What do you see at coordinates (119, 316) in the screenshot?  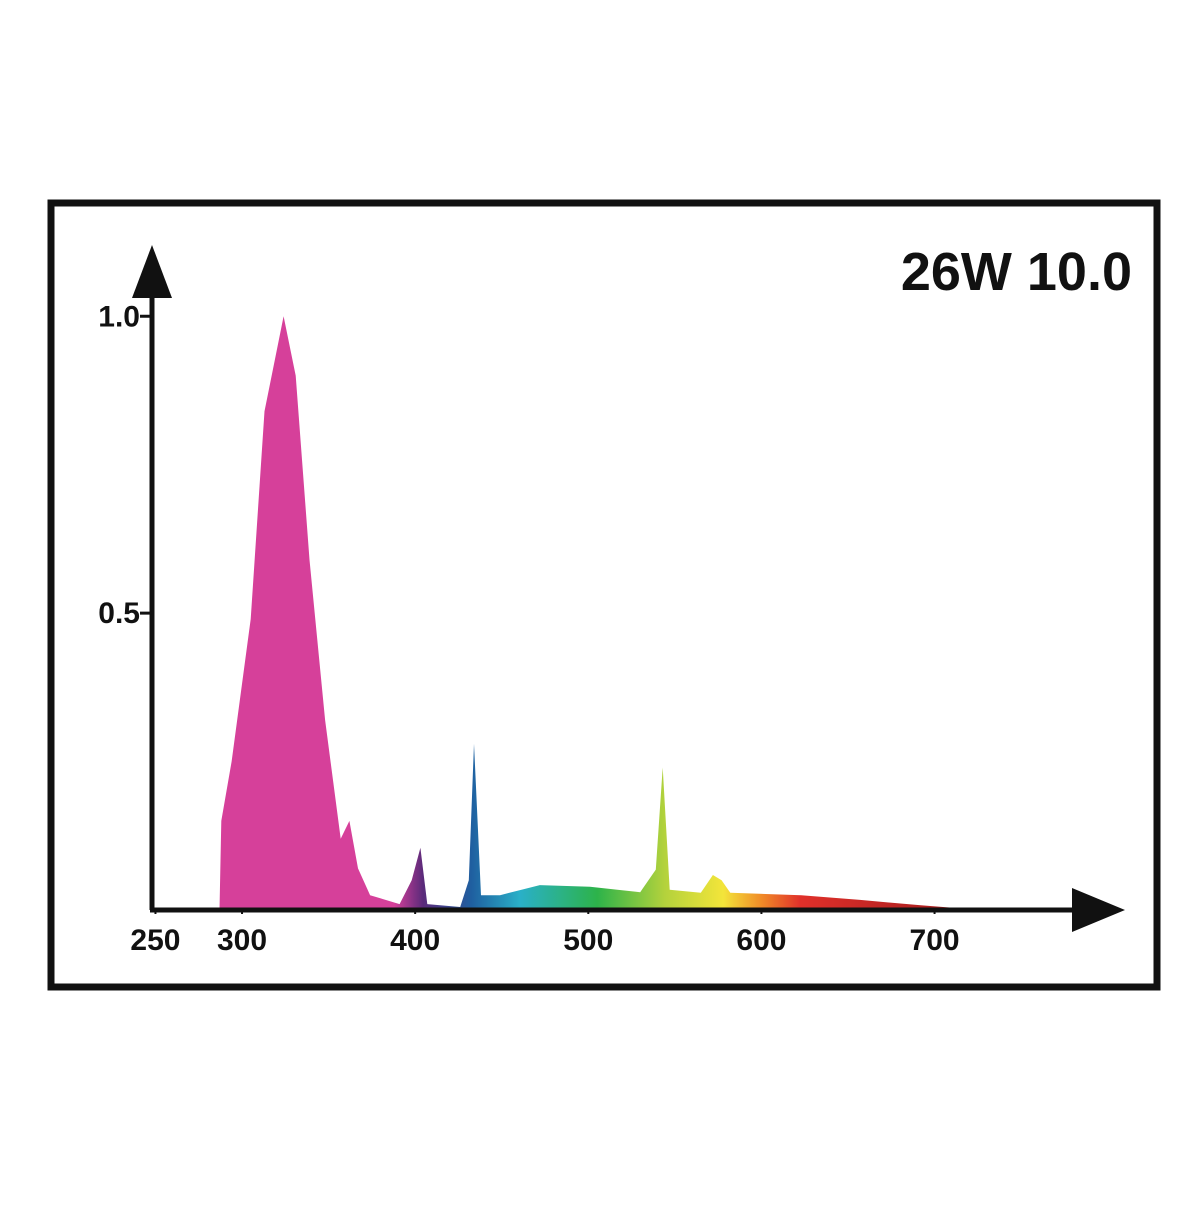 I see `y-tick-label: 1.0` at bounding box center [119, 316].